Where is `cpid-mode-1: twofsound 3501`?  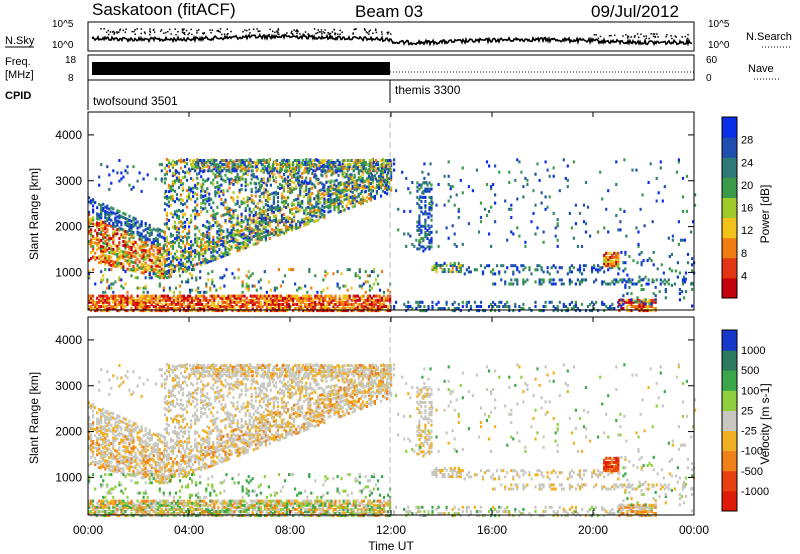 cpid-mode-1: twofsound 3501 is located at coordinates (135, 101).